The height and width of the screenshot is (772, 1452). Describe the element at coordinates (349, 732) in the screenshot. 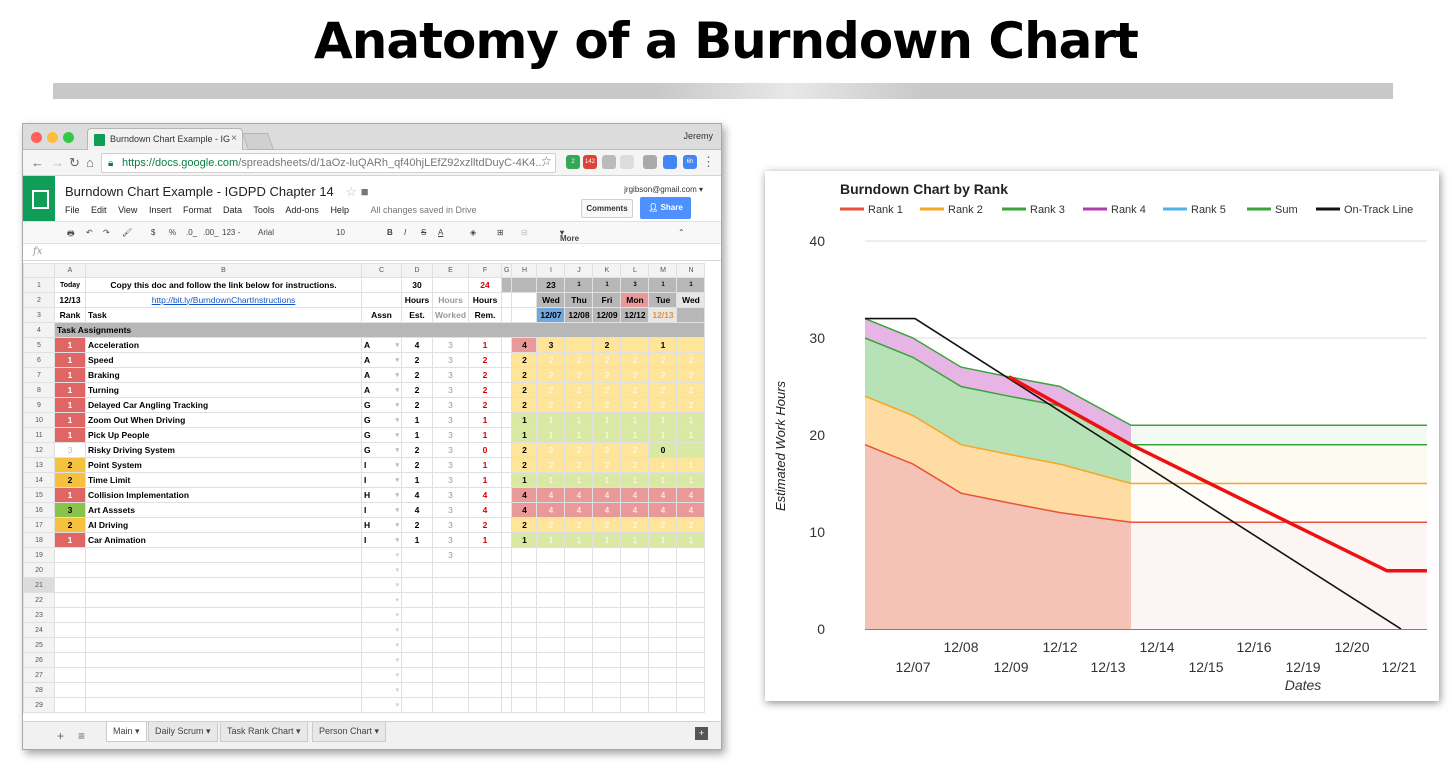

I see `sheet-tab-person-chart: Person Chart ▾` at that location.